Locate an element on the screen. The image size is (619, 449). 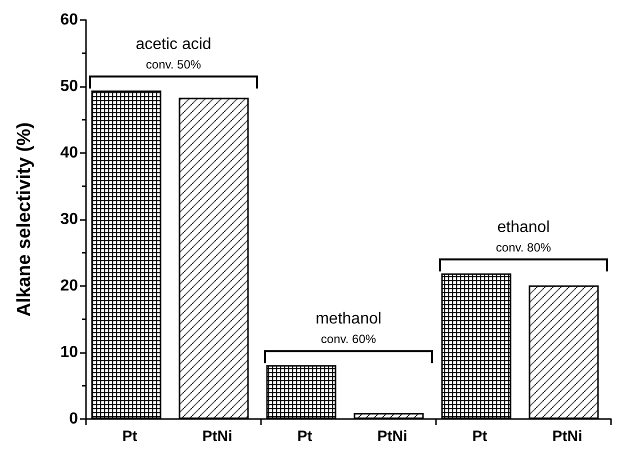
annotation: conv. 80% is located at coordinates (524, 247).